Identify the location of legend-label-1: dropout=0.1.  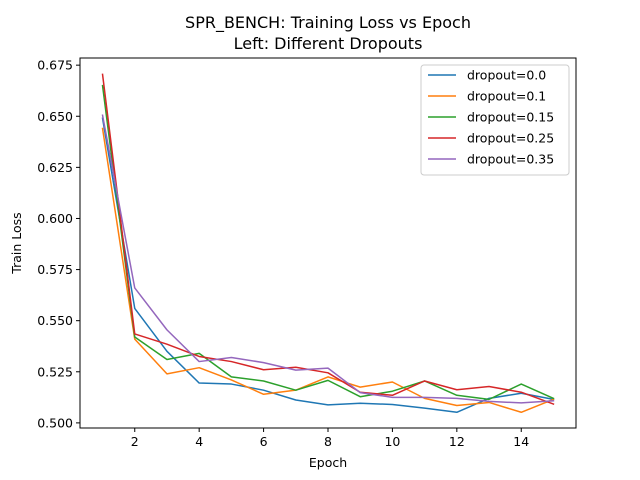
(506, 96).